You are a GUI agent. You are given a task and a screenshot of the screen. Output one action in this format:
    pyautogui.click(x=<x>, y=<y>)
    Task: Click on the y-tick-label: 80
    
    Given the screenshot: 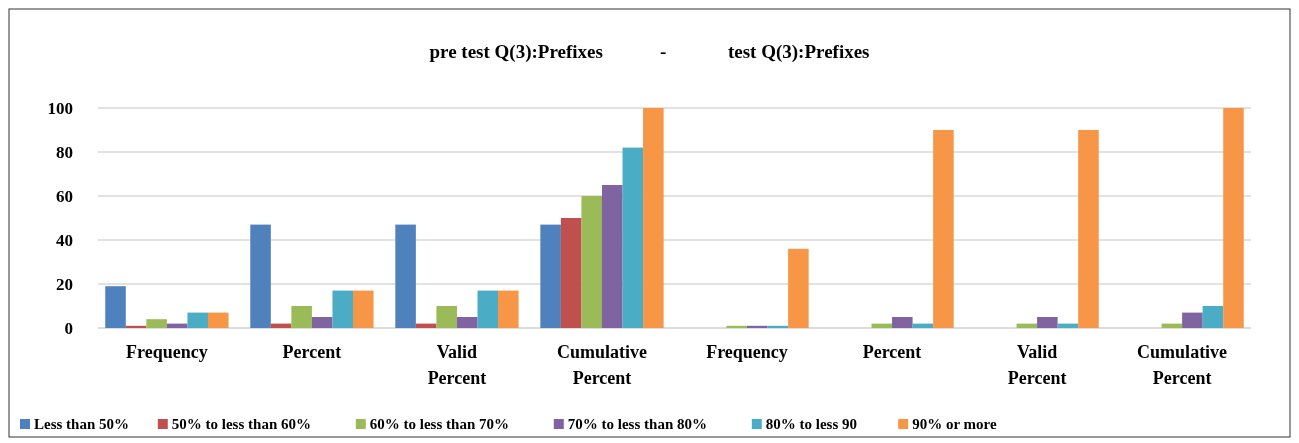 What is the action you would take?
    pyautogui.click(x=64, y=152)
    